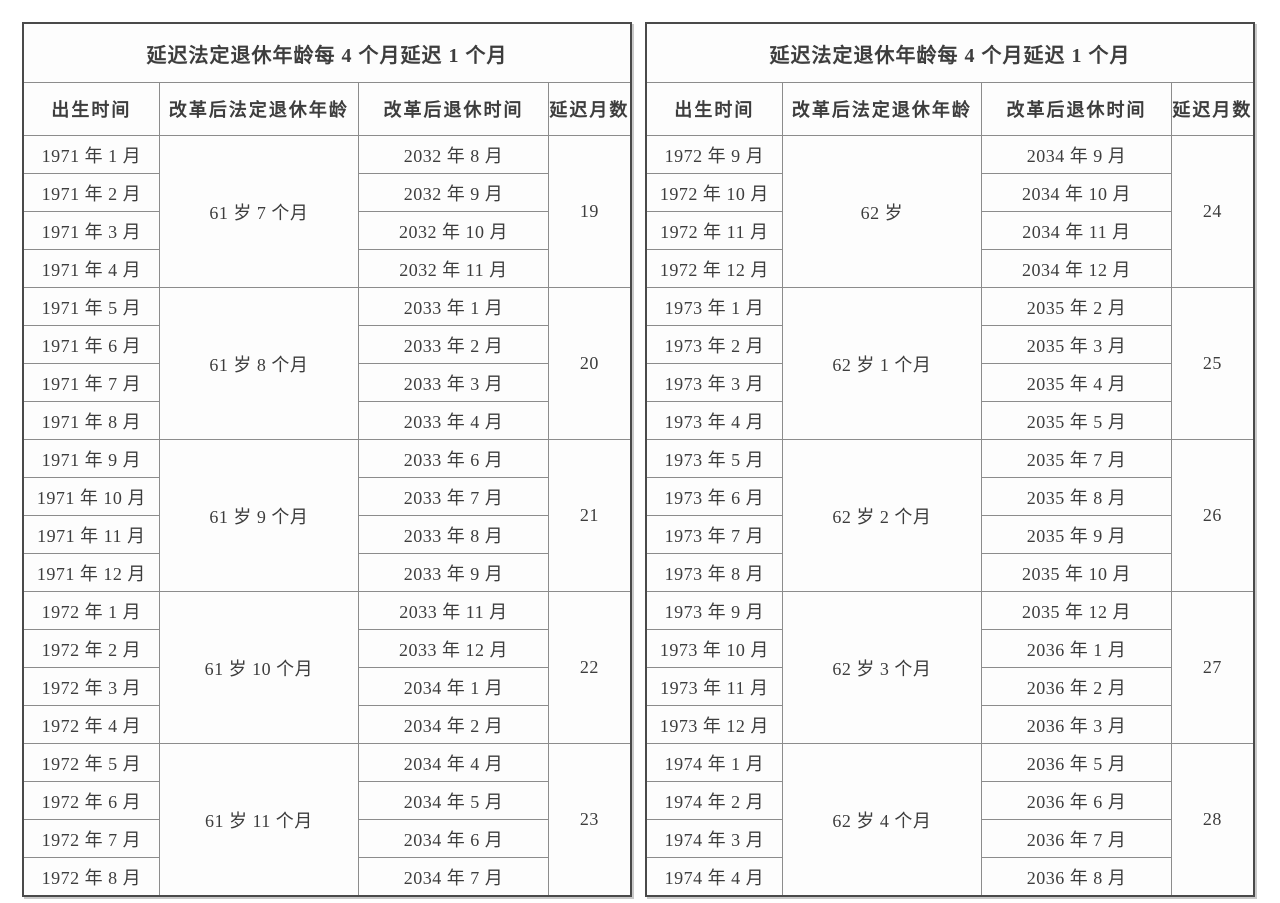  What do you see at coordinates (91, 458) in the screenshot?
I see `birth-month-cell: 1971 年 9 月` at bounding box center [91, 458].